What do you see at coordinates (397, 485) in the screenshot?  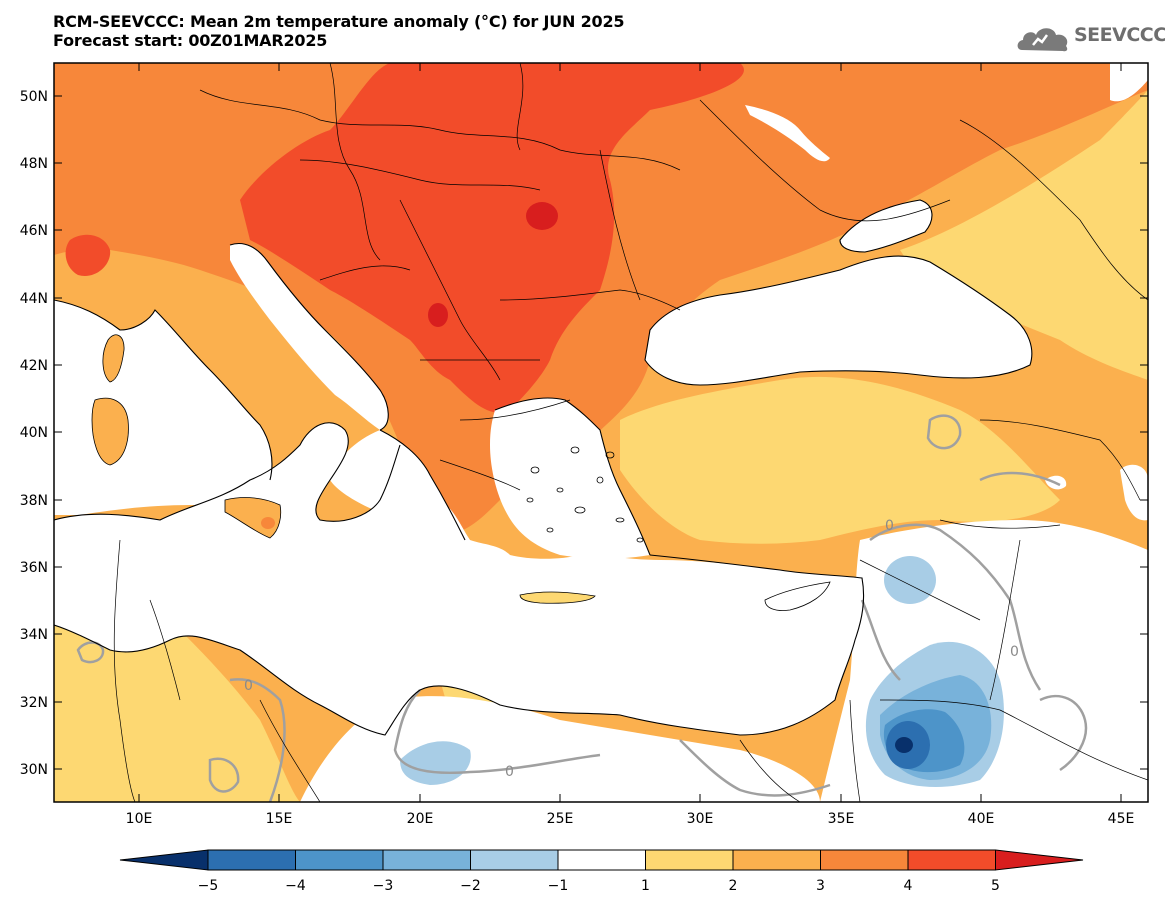 I see `sea-ionian` at bounding box center [397, 485].